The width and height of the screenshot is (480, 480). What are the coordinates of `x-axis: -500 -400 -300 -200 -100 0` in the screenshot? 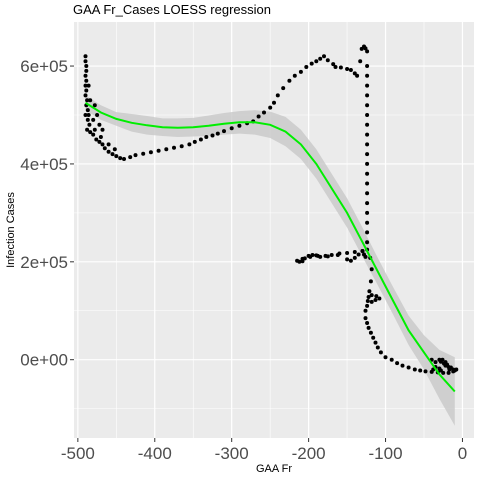 It's located at (264, 450).